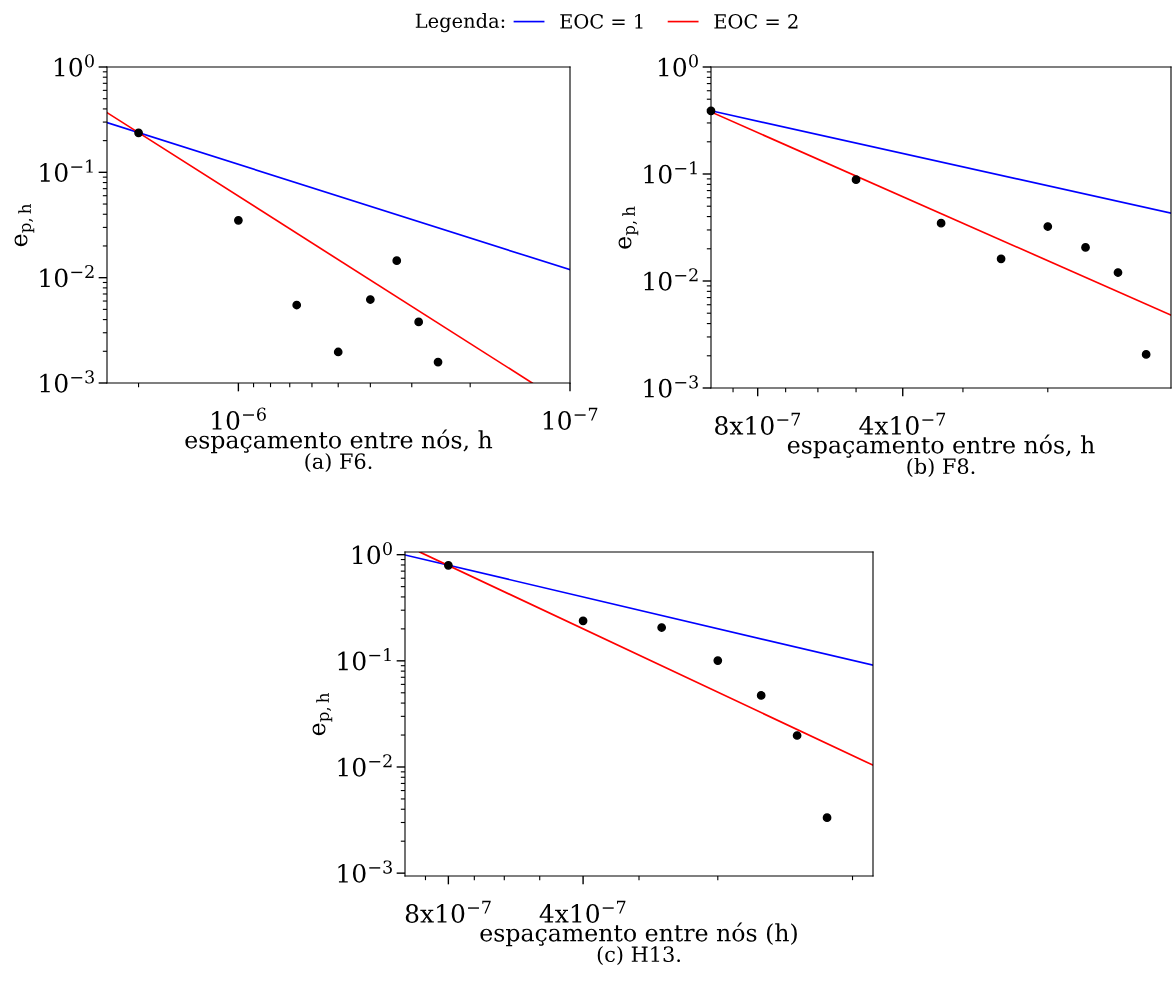 This screenshot has height=990, width=1173. What do you see at coordinates (239, 418) in the screenshot?
I see `x-tick-label: 10$^{−6}$` at bounding box center [239, 418].